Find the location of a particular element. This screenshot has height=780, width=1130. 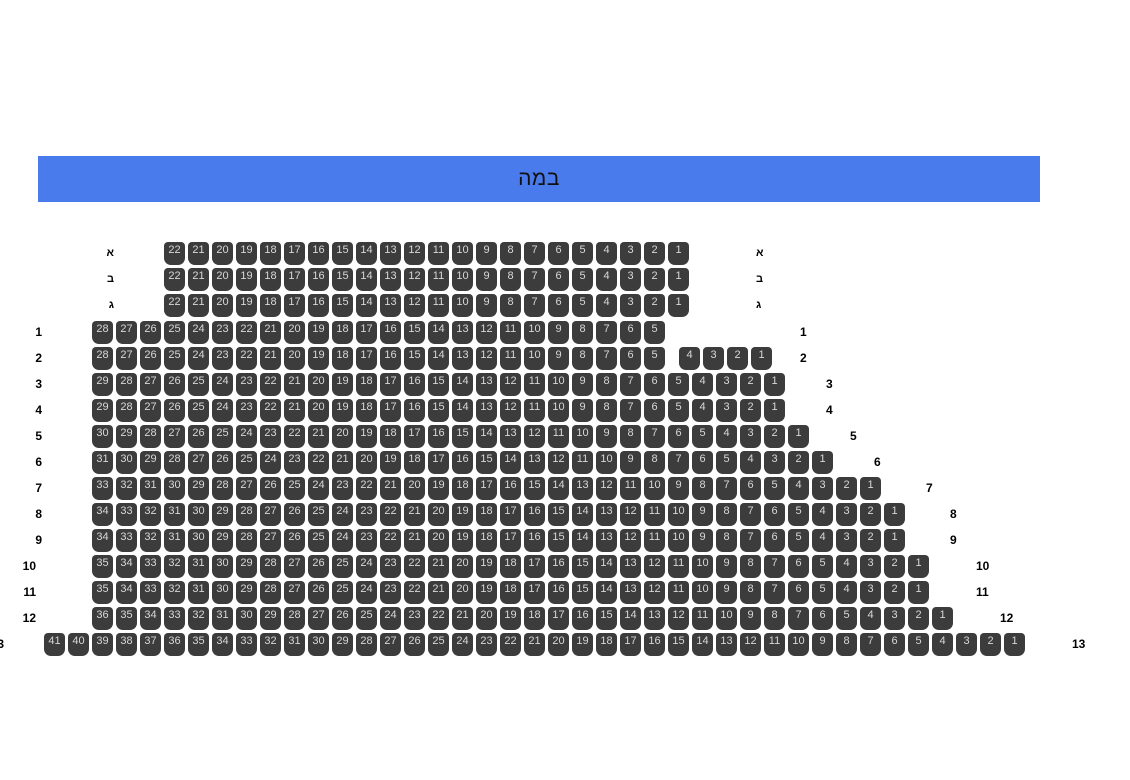

seat: 24 is located at coordinates (366, 592).